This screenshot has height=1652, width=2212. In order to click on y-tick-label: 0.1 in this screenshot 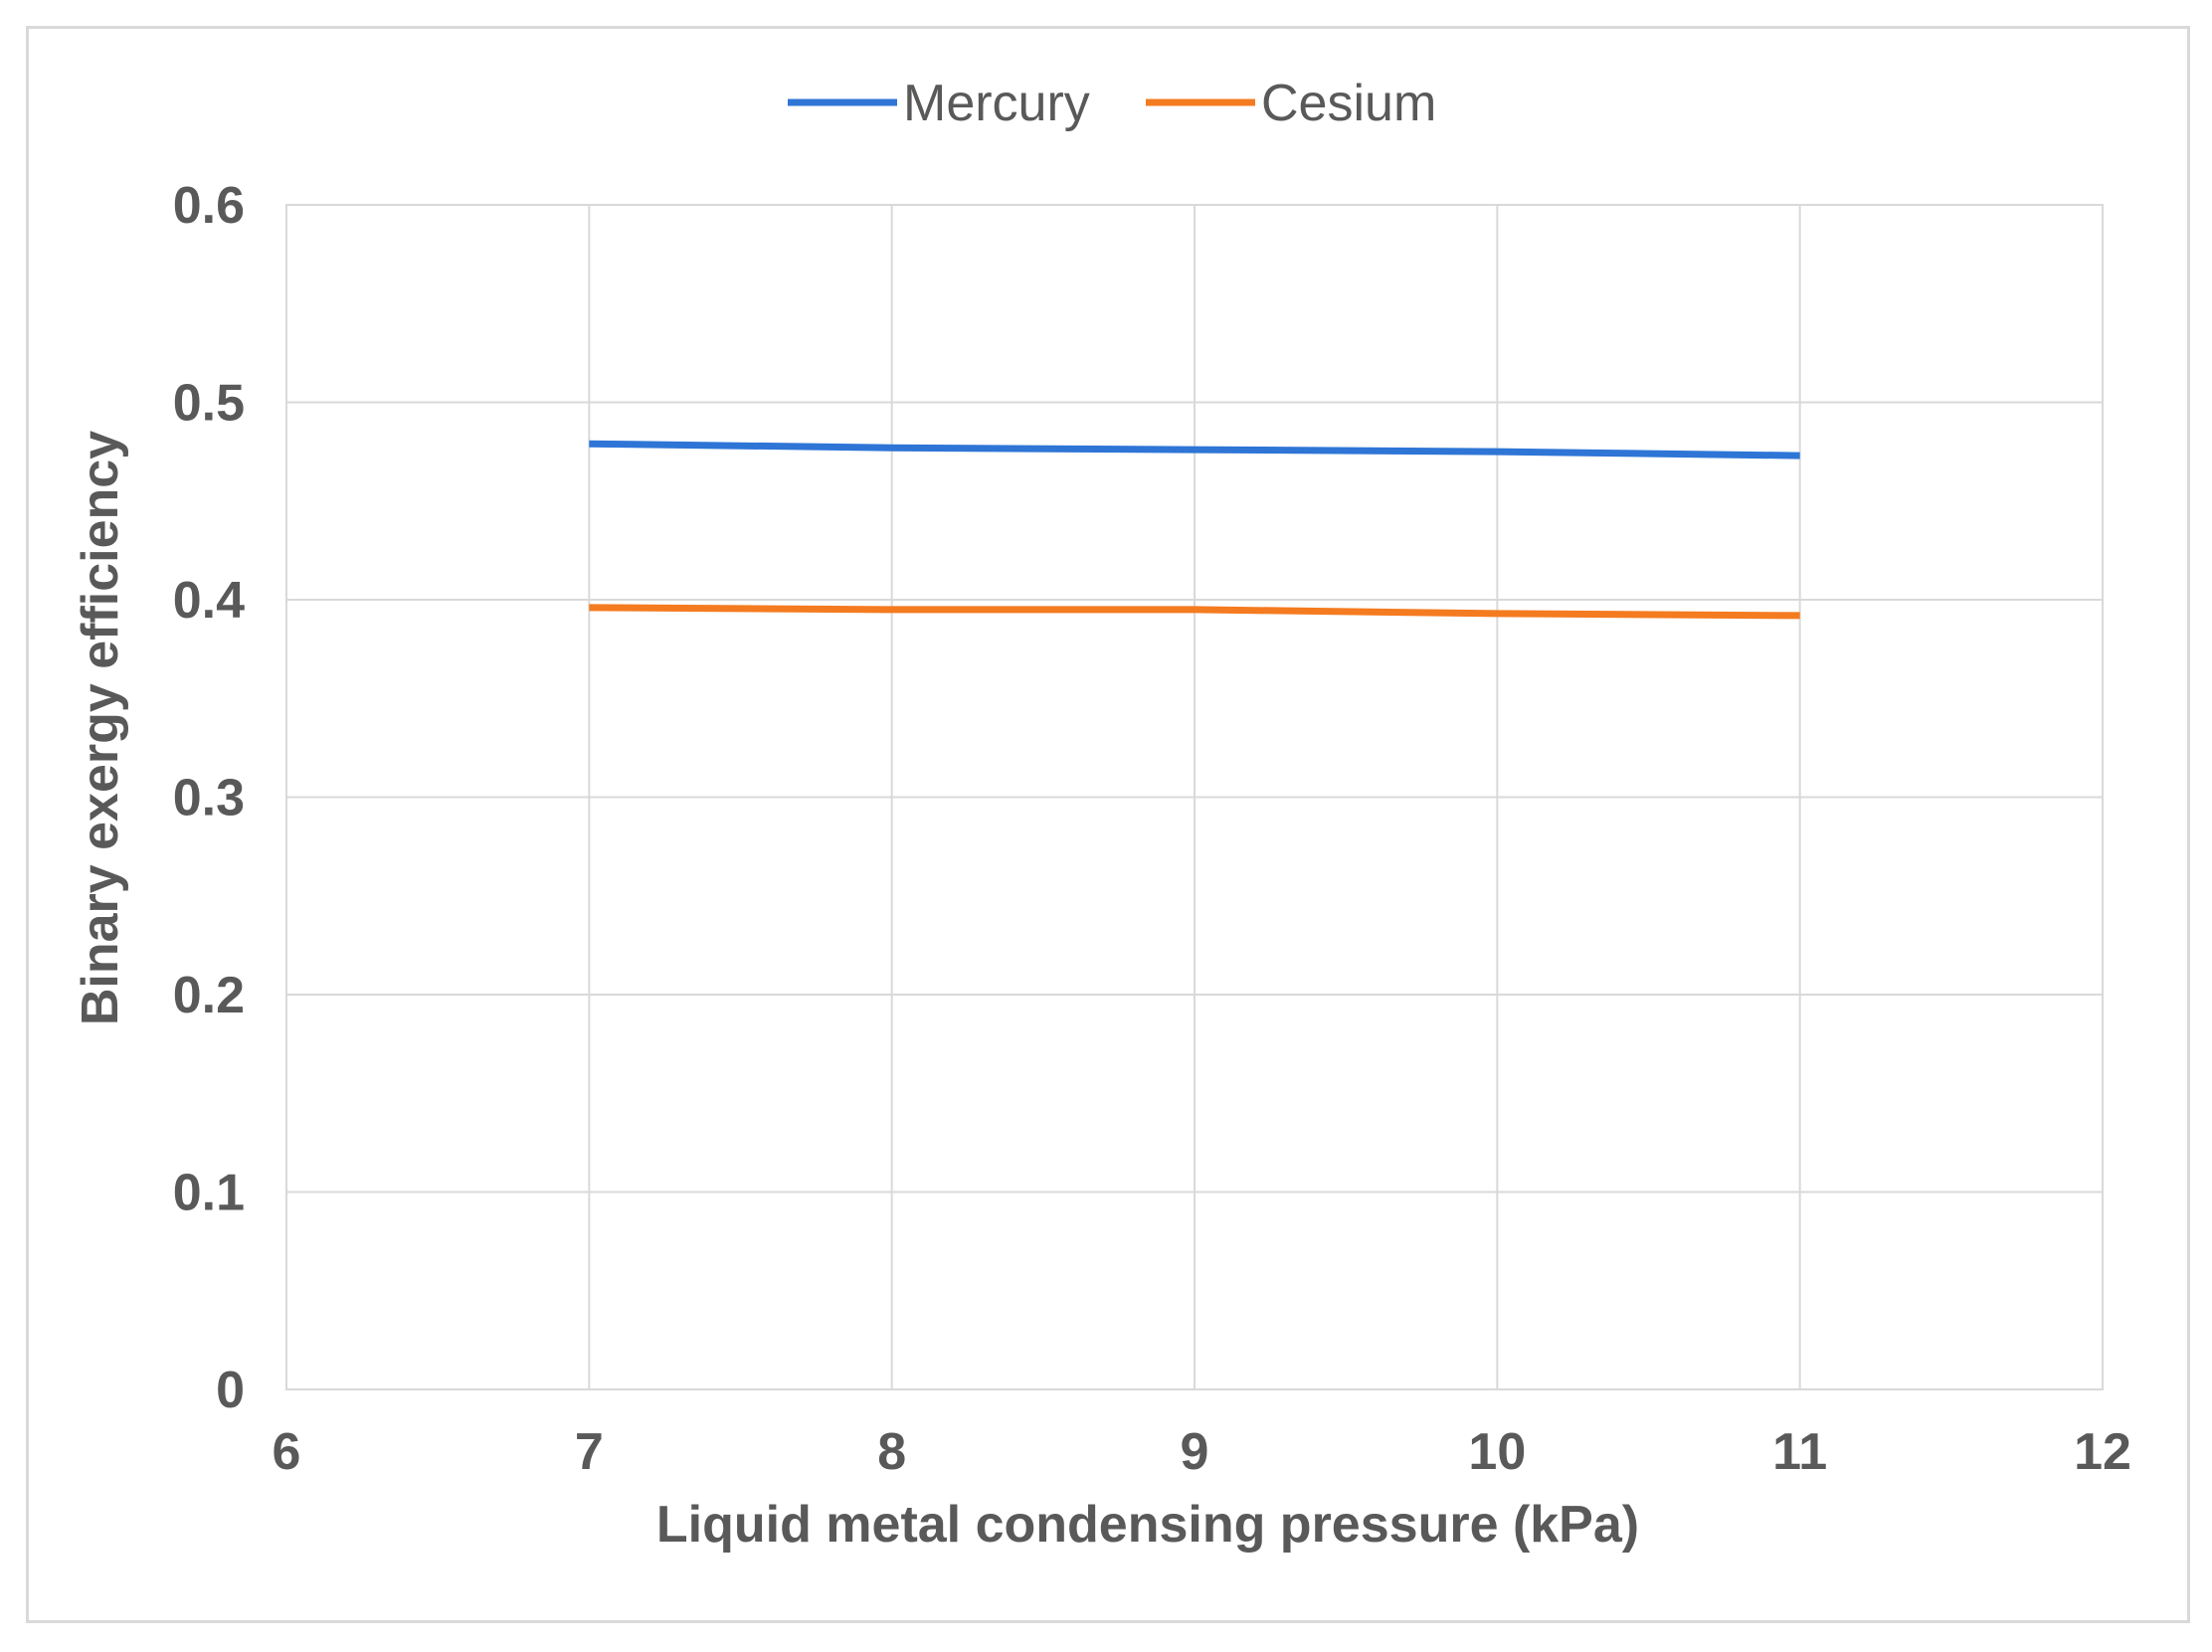, I will do `click(209, 1193)`.